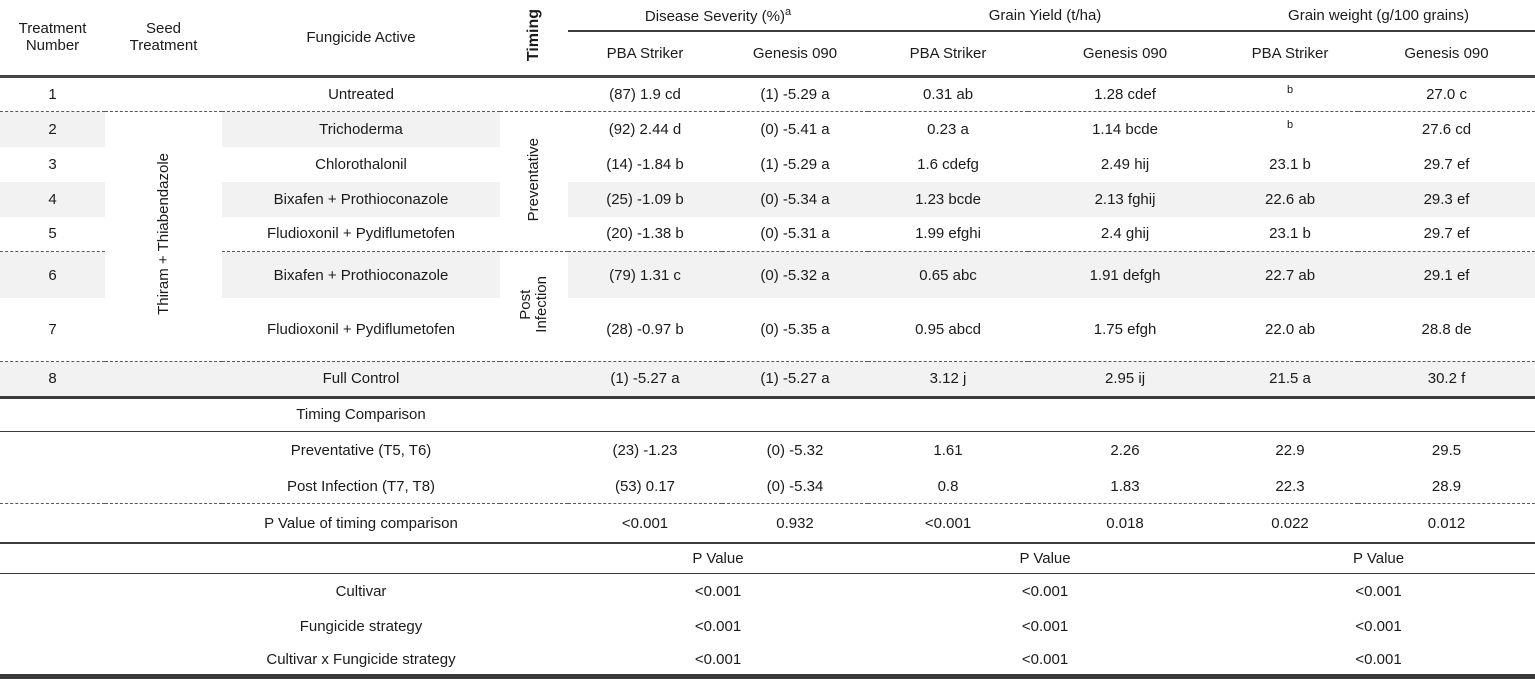 The image size is (1535, 679). What do you see at coordinates (361, 591) in the screenshot?
I see `factor-label: Cultivar` at bounding box center [361, 591].